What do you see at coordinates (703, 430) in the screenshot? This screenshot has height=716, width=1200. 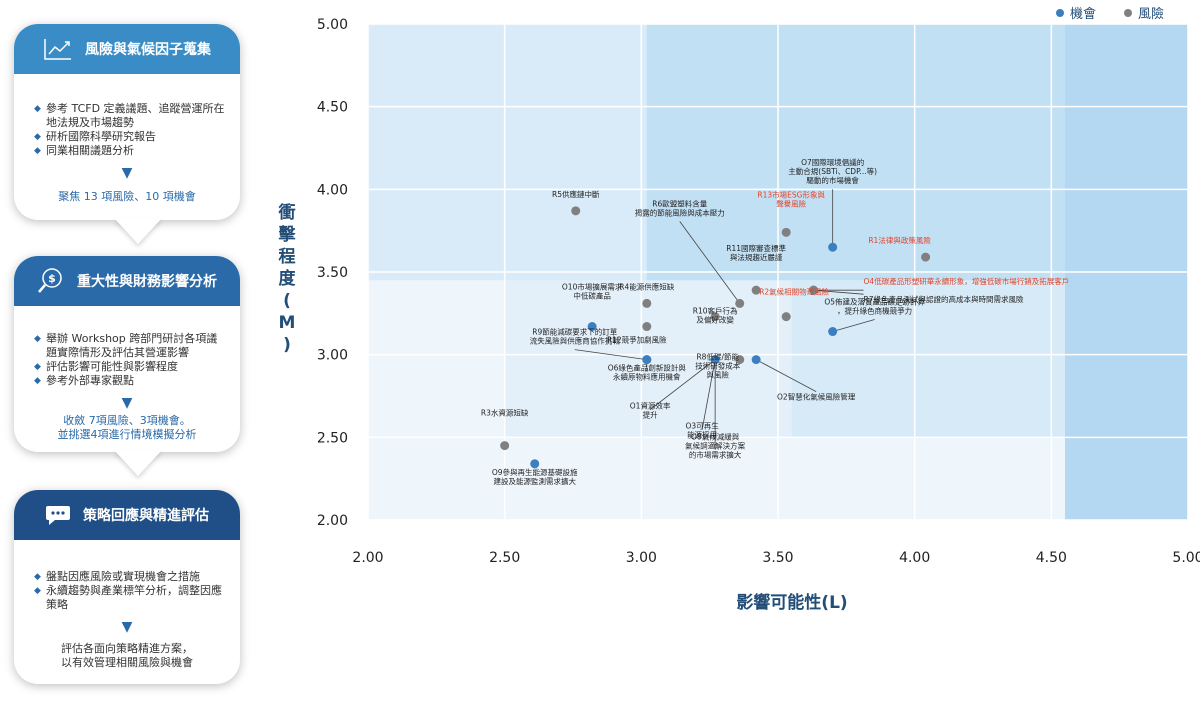 I see `point-label: O3可再生能源採用` at bounding box center [703, 430].